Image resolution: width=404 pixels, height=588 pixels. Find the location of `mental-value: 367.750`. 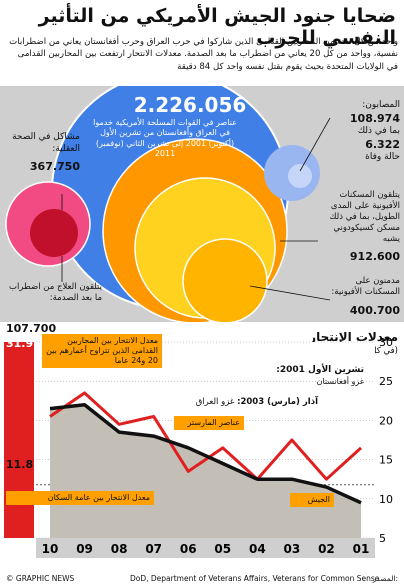

mental-value: 367.750 is located at coordinates (54, 166).